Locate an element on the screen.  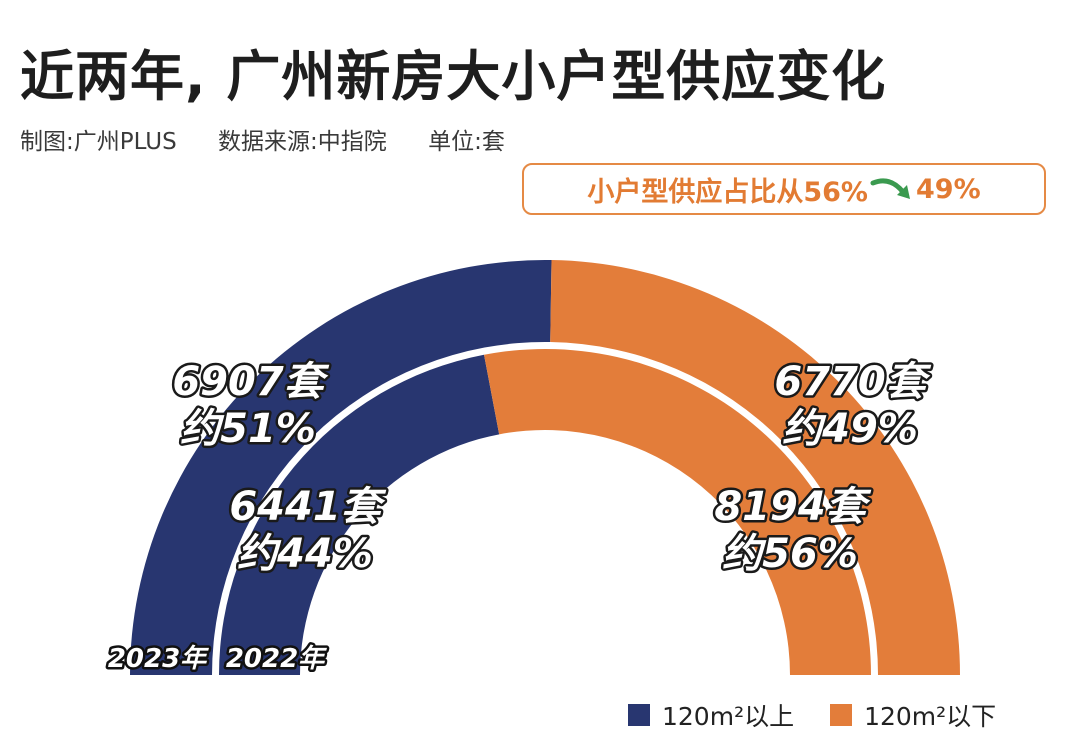
legend-label-small: 120m²以下 is located at coordinates (930, 716).